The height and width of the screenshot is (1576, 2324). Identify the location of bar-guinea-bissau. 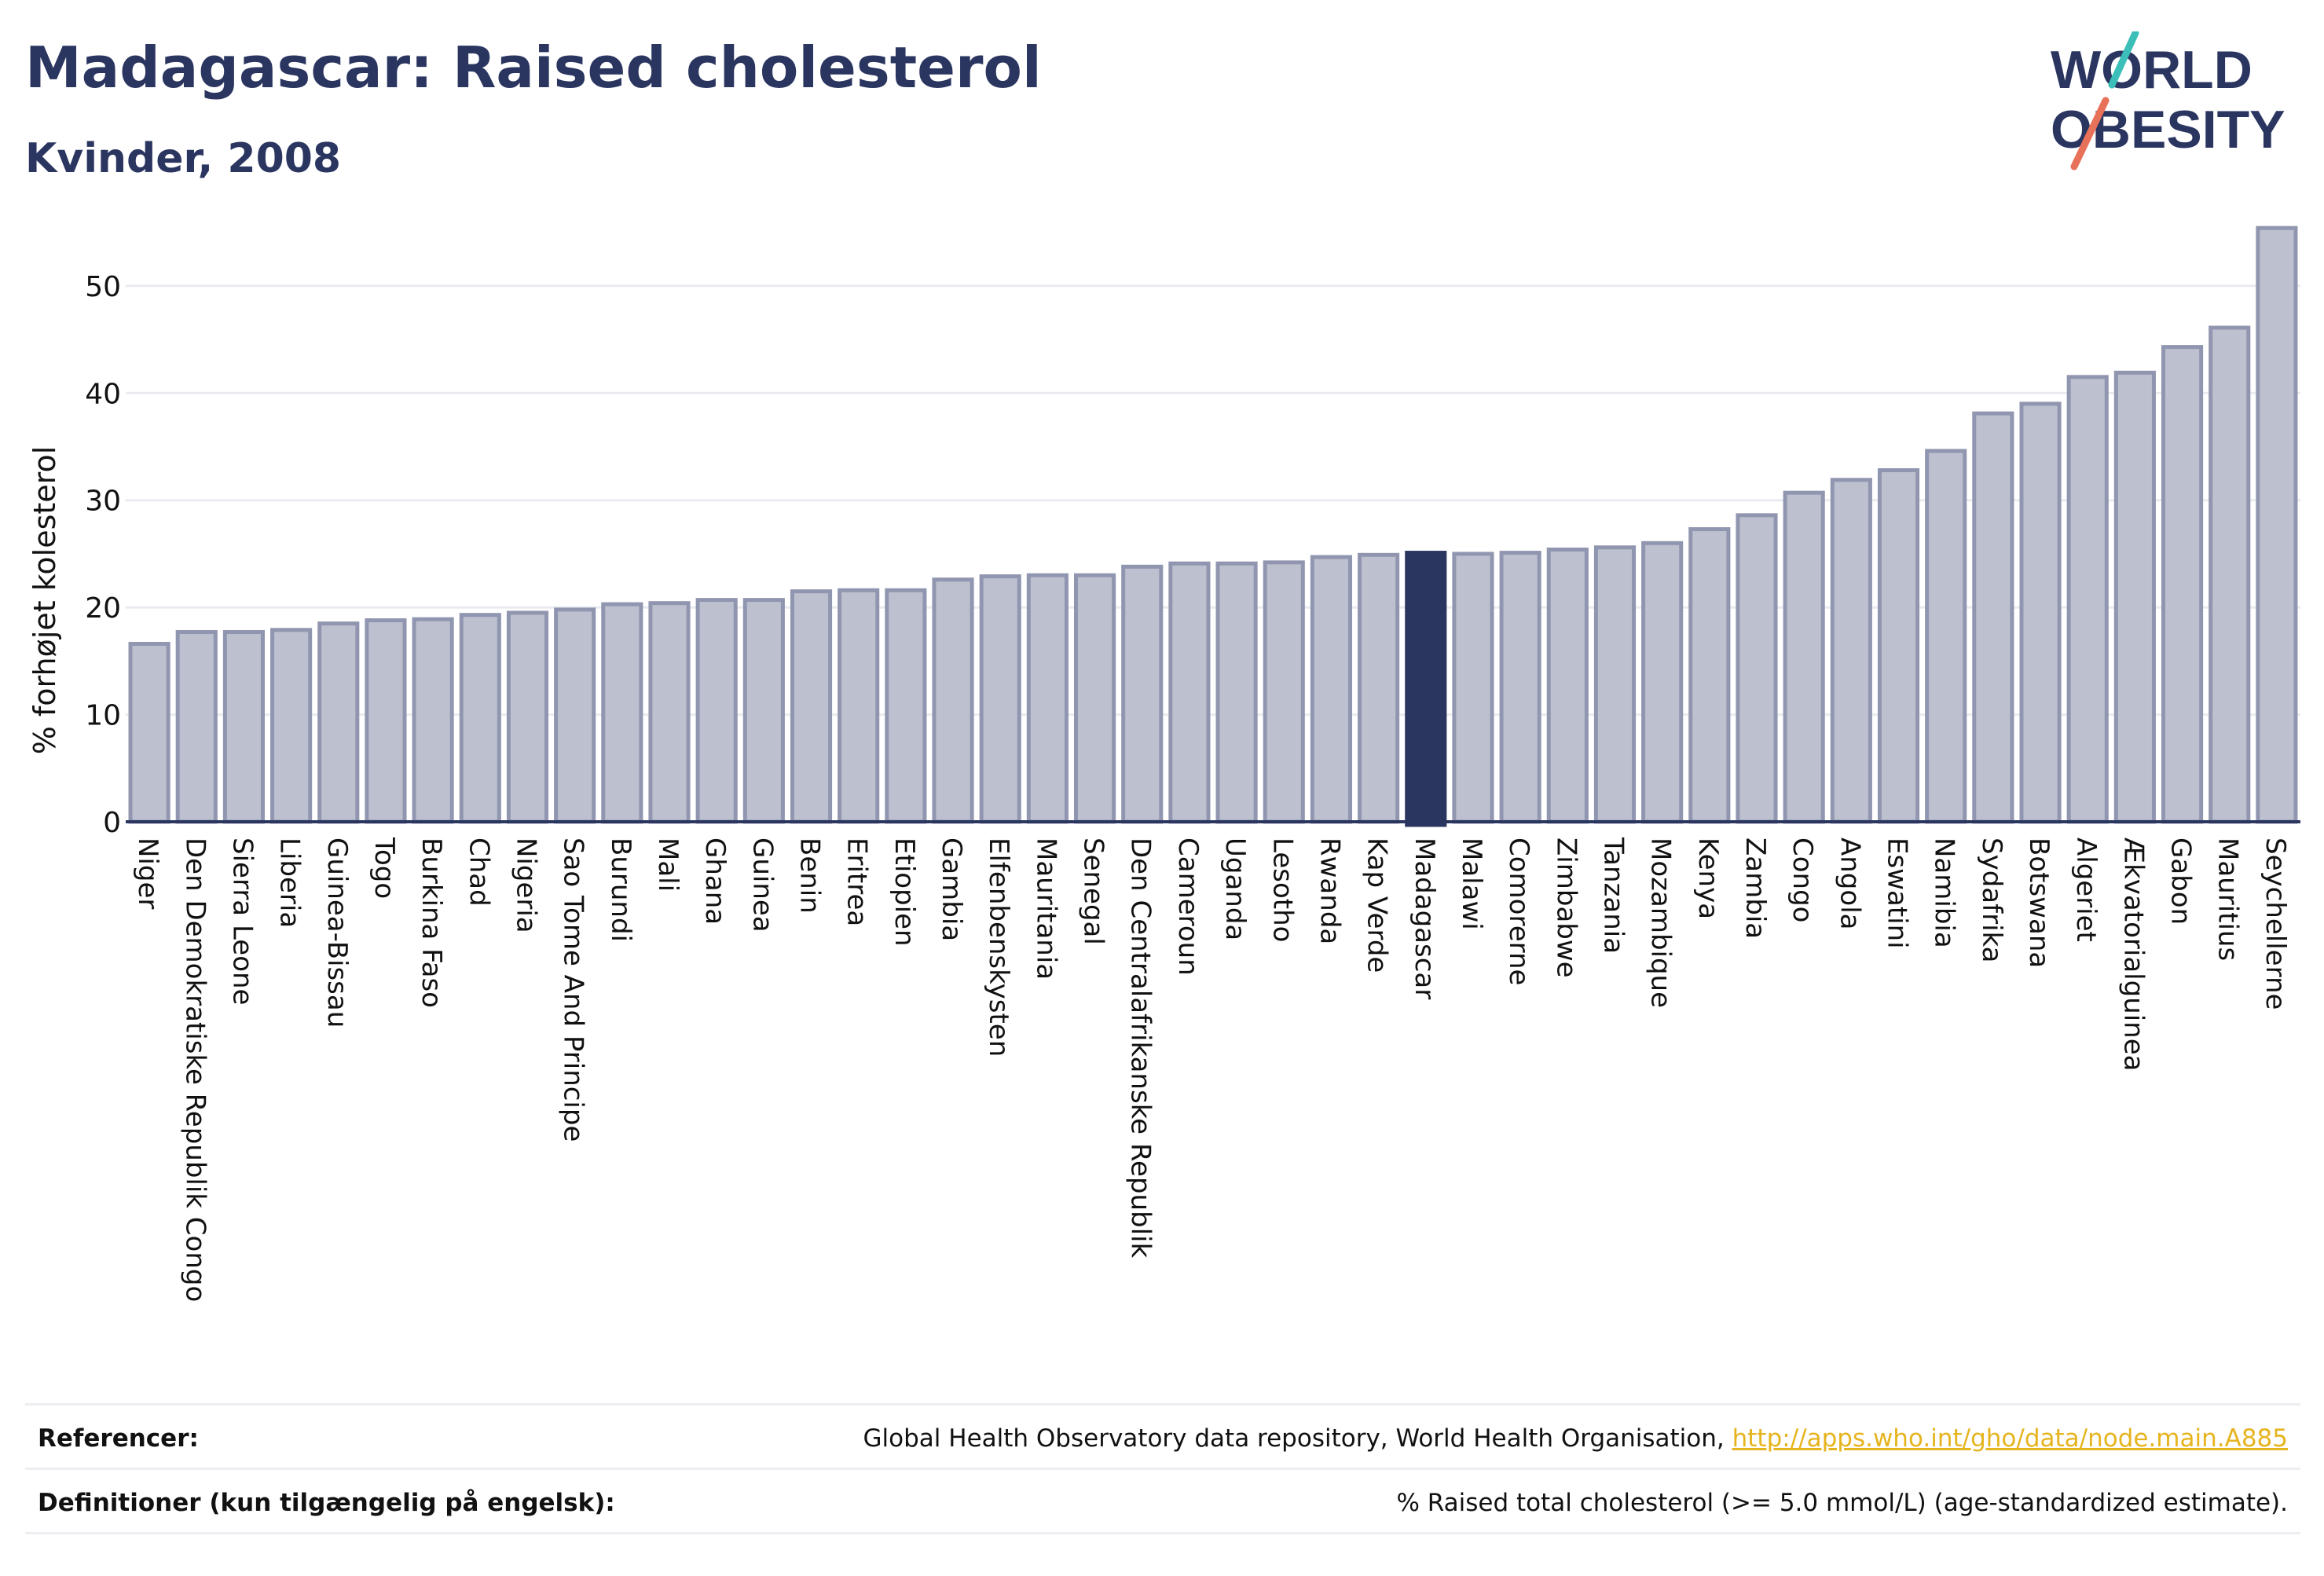
(338, 722).